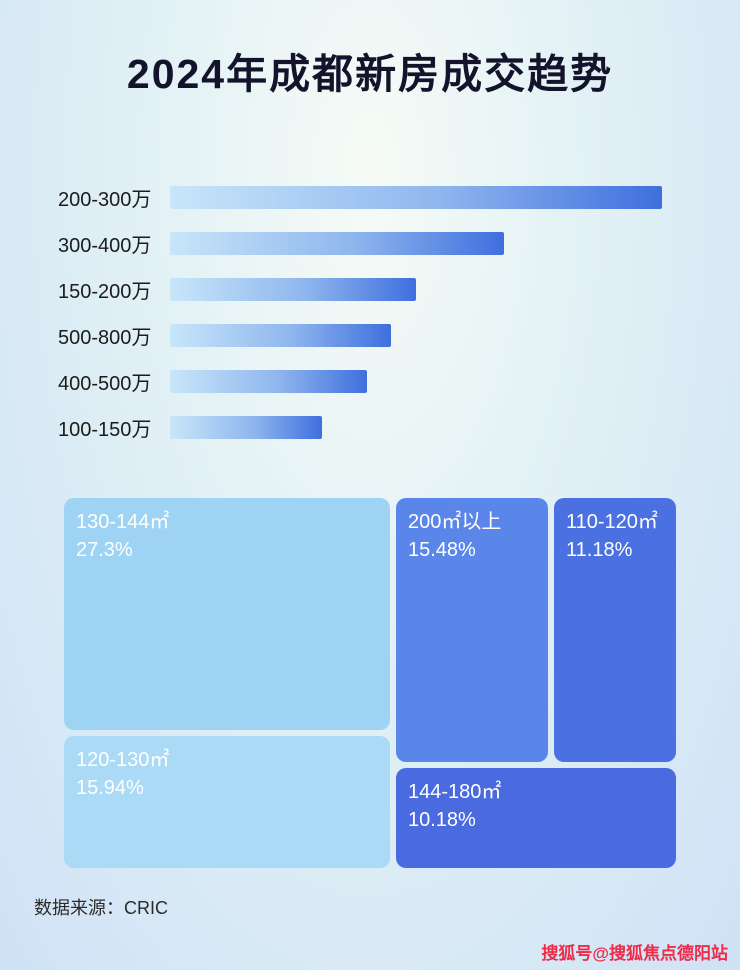 The width and height of the screenshot is (740, 970). What do you see at coordinates (536, 818) in the screenshot?
I see `treemap-block: 144-180㎡ 10.18%` at bounding box center [536, 818].